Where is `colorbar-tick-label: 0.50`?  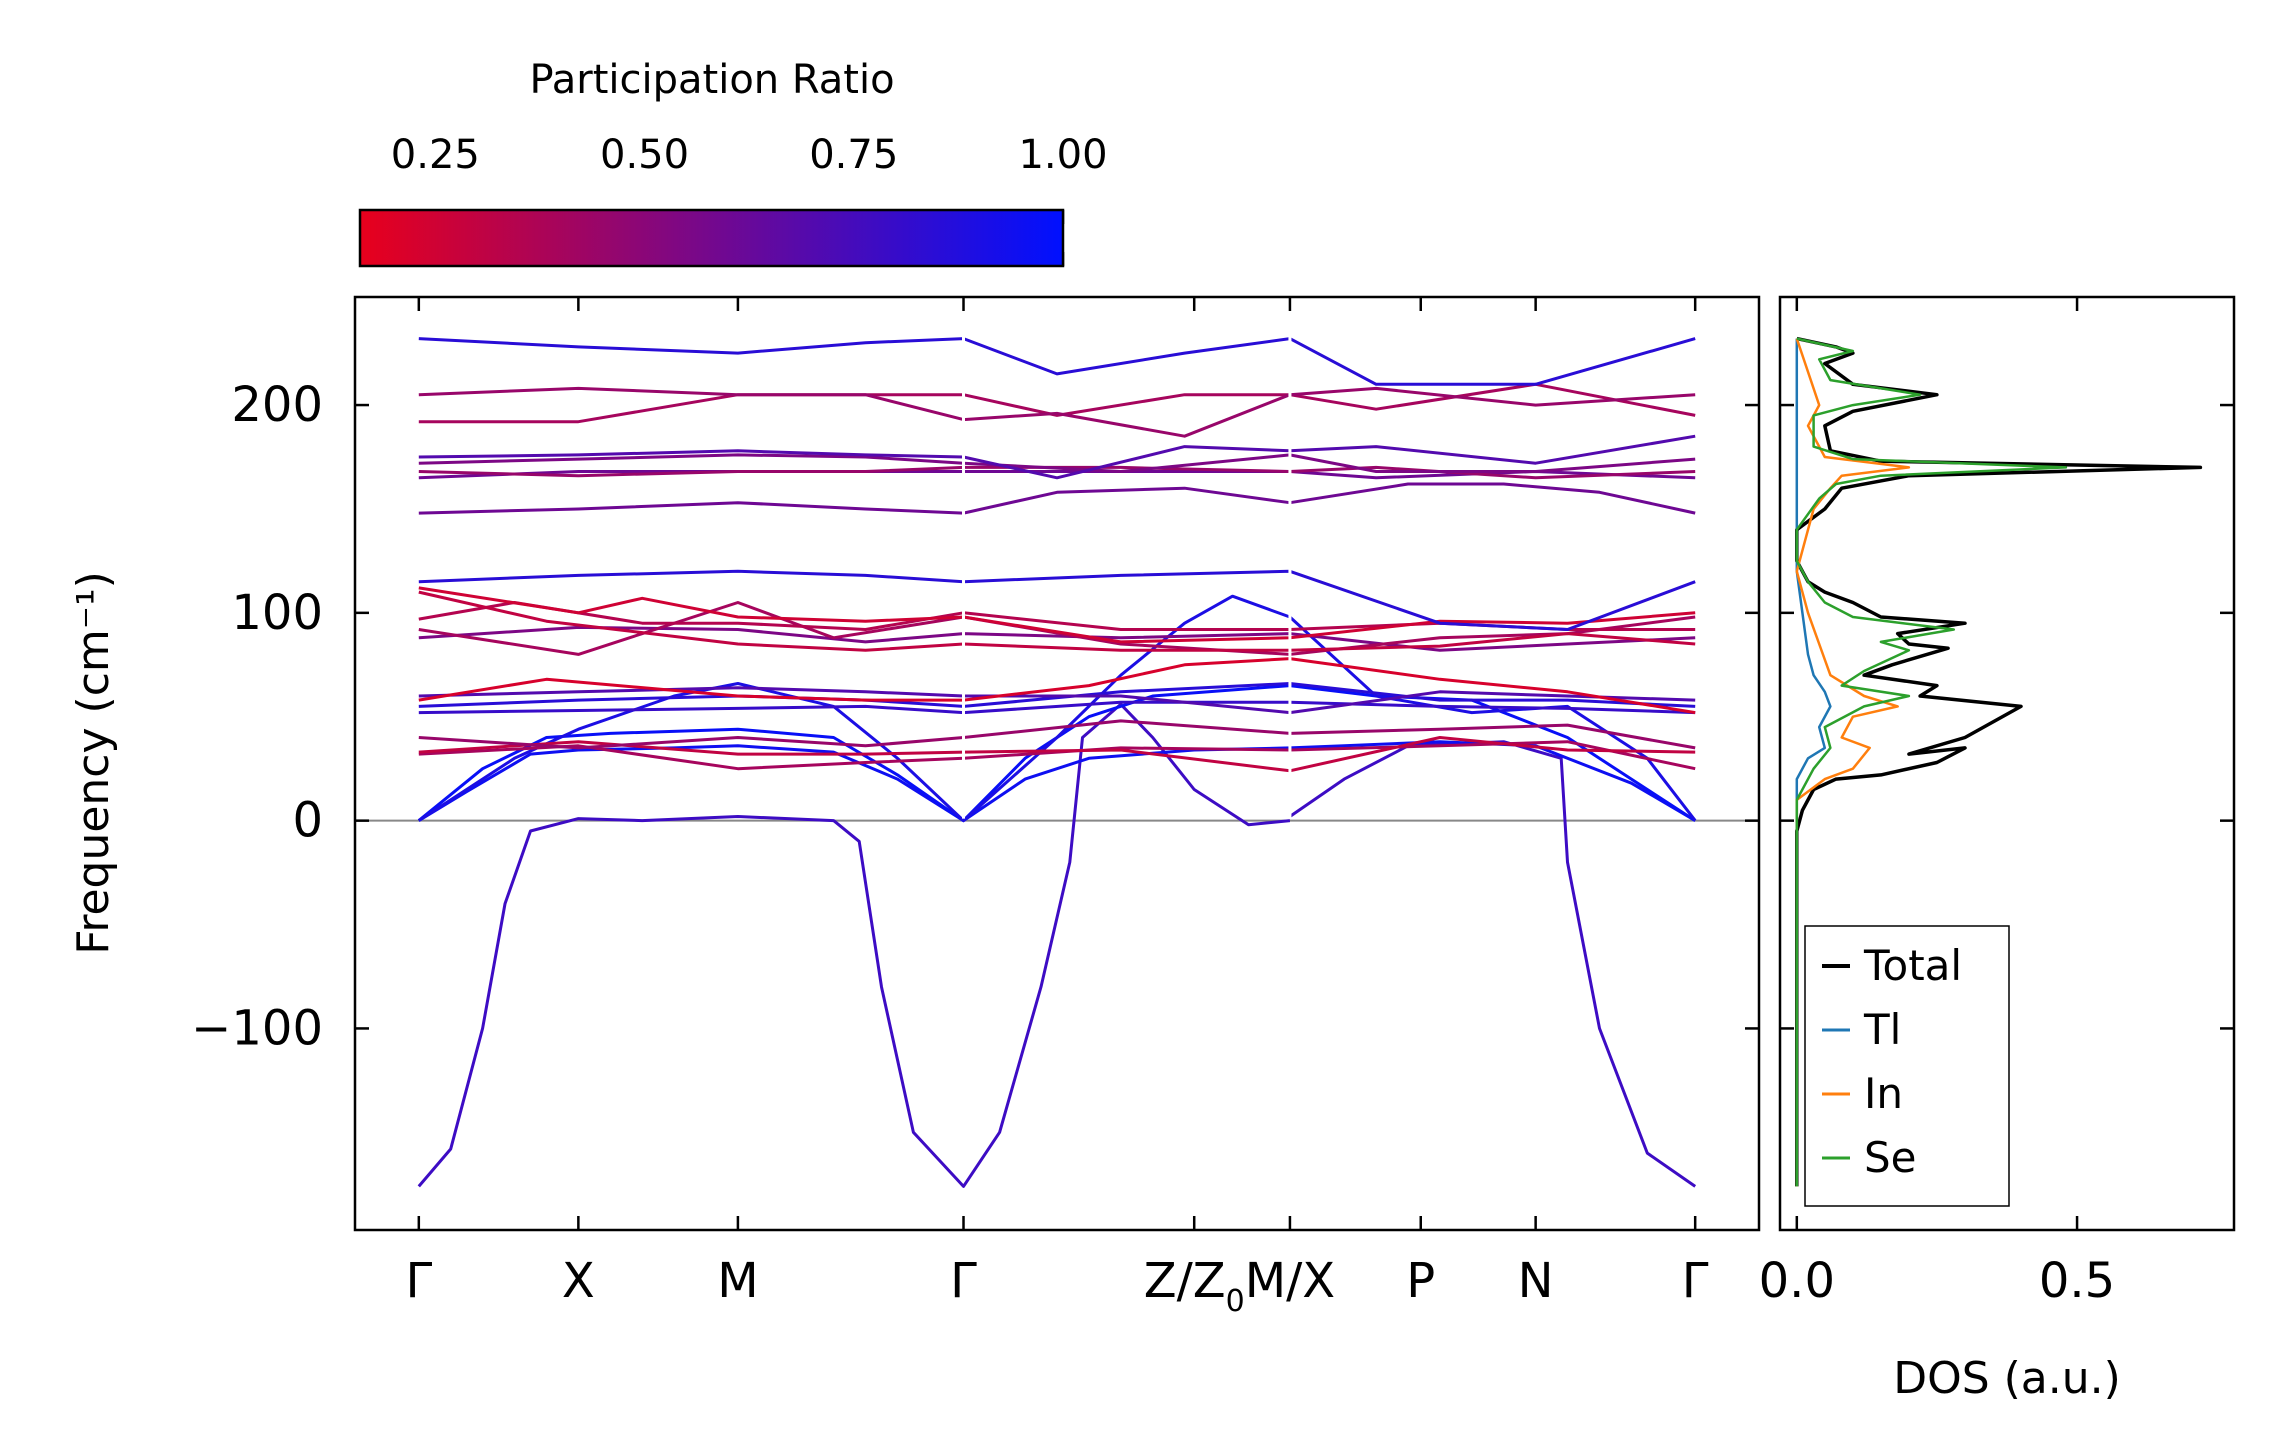 colorbar-tick-label: 0.50 is located at coordinates (644, 155).